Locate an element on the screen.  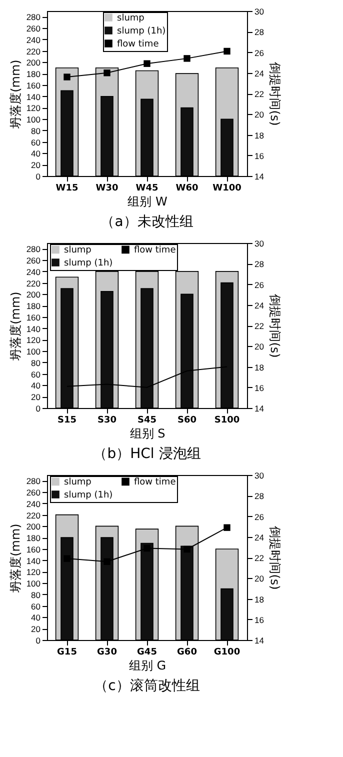
x-tick-label: S100 is located at coordinates (227, 421).